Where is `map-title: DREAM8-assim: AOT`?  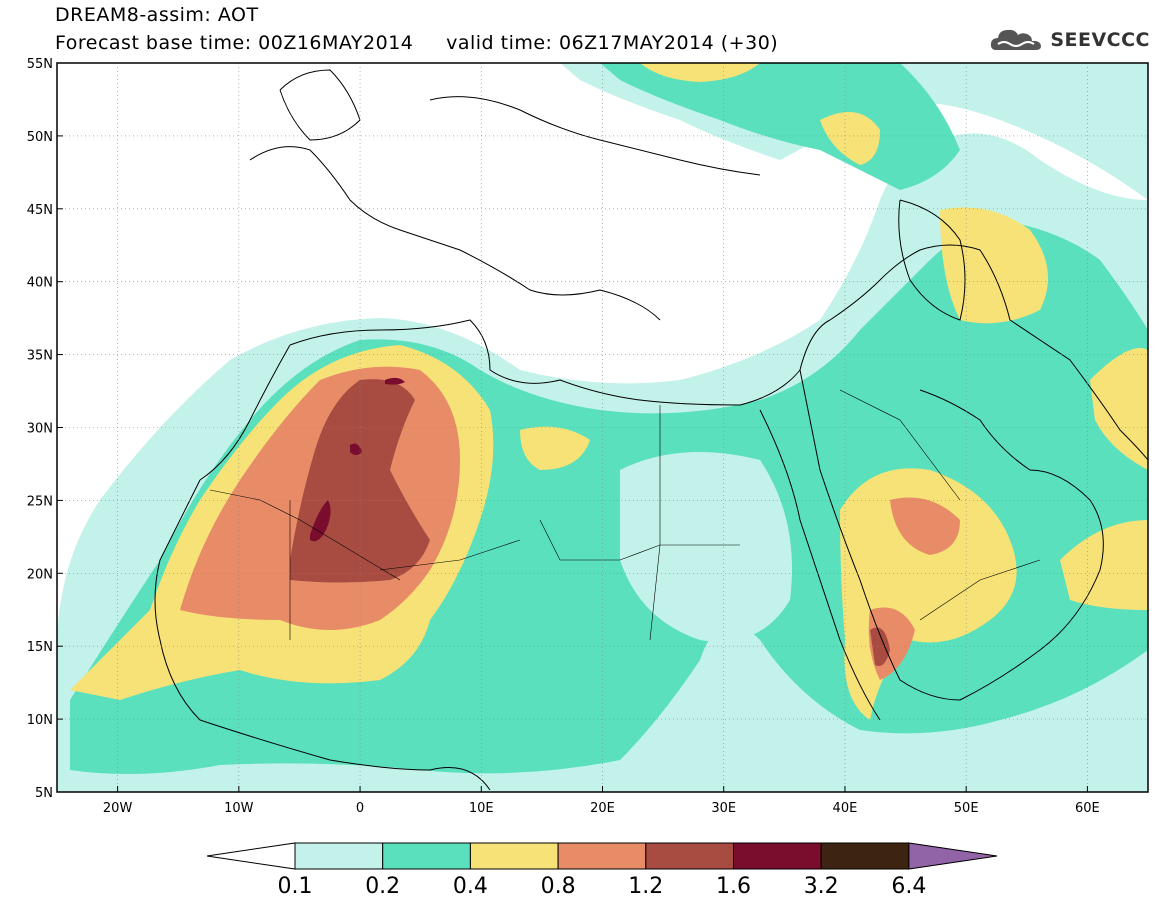 map-title: DREAM8-assim: AOT is located at coordinates (157, 15).